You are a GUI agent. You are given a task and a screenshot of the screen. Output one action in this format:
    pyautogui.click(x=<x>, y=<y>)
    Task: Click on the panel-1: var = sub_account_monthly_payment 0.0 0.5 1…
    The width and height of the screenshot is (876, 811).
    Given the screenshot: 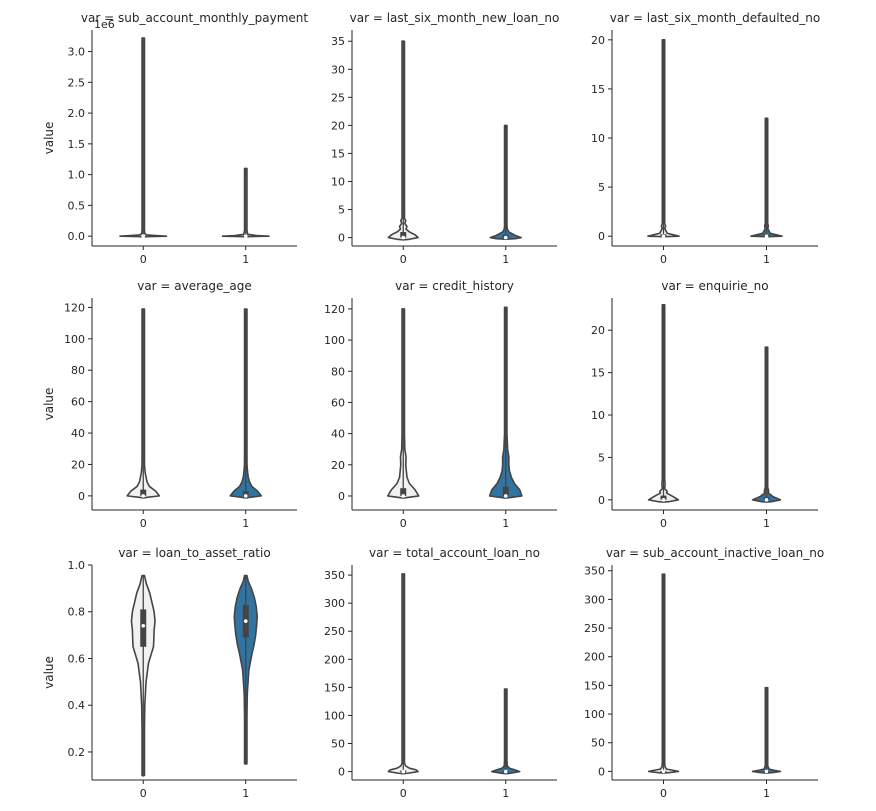 What is the action you would take?
    pyautogui.click(x=175, y=138)
    